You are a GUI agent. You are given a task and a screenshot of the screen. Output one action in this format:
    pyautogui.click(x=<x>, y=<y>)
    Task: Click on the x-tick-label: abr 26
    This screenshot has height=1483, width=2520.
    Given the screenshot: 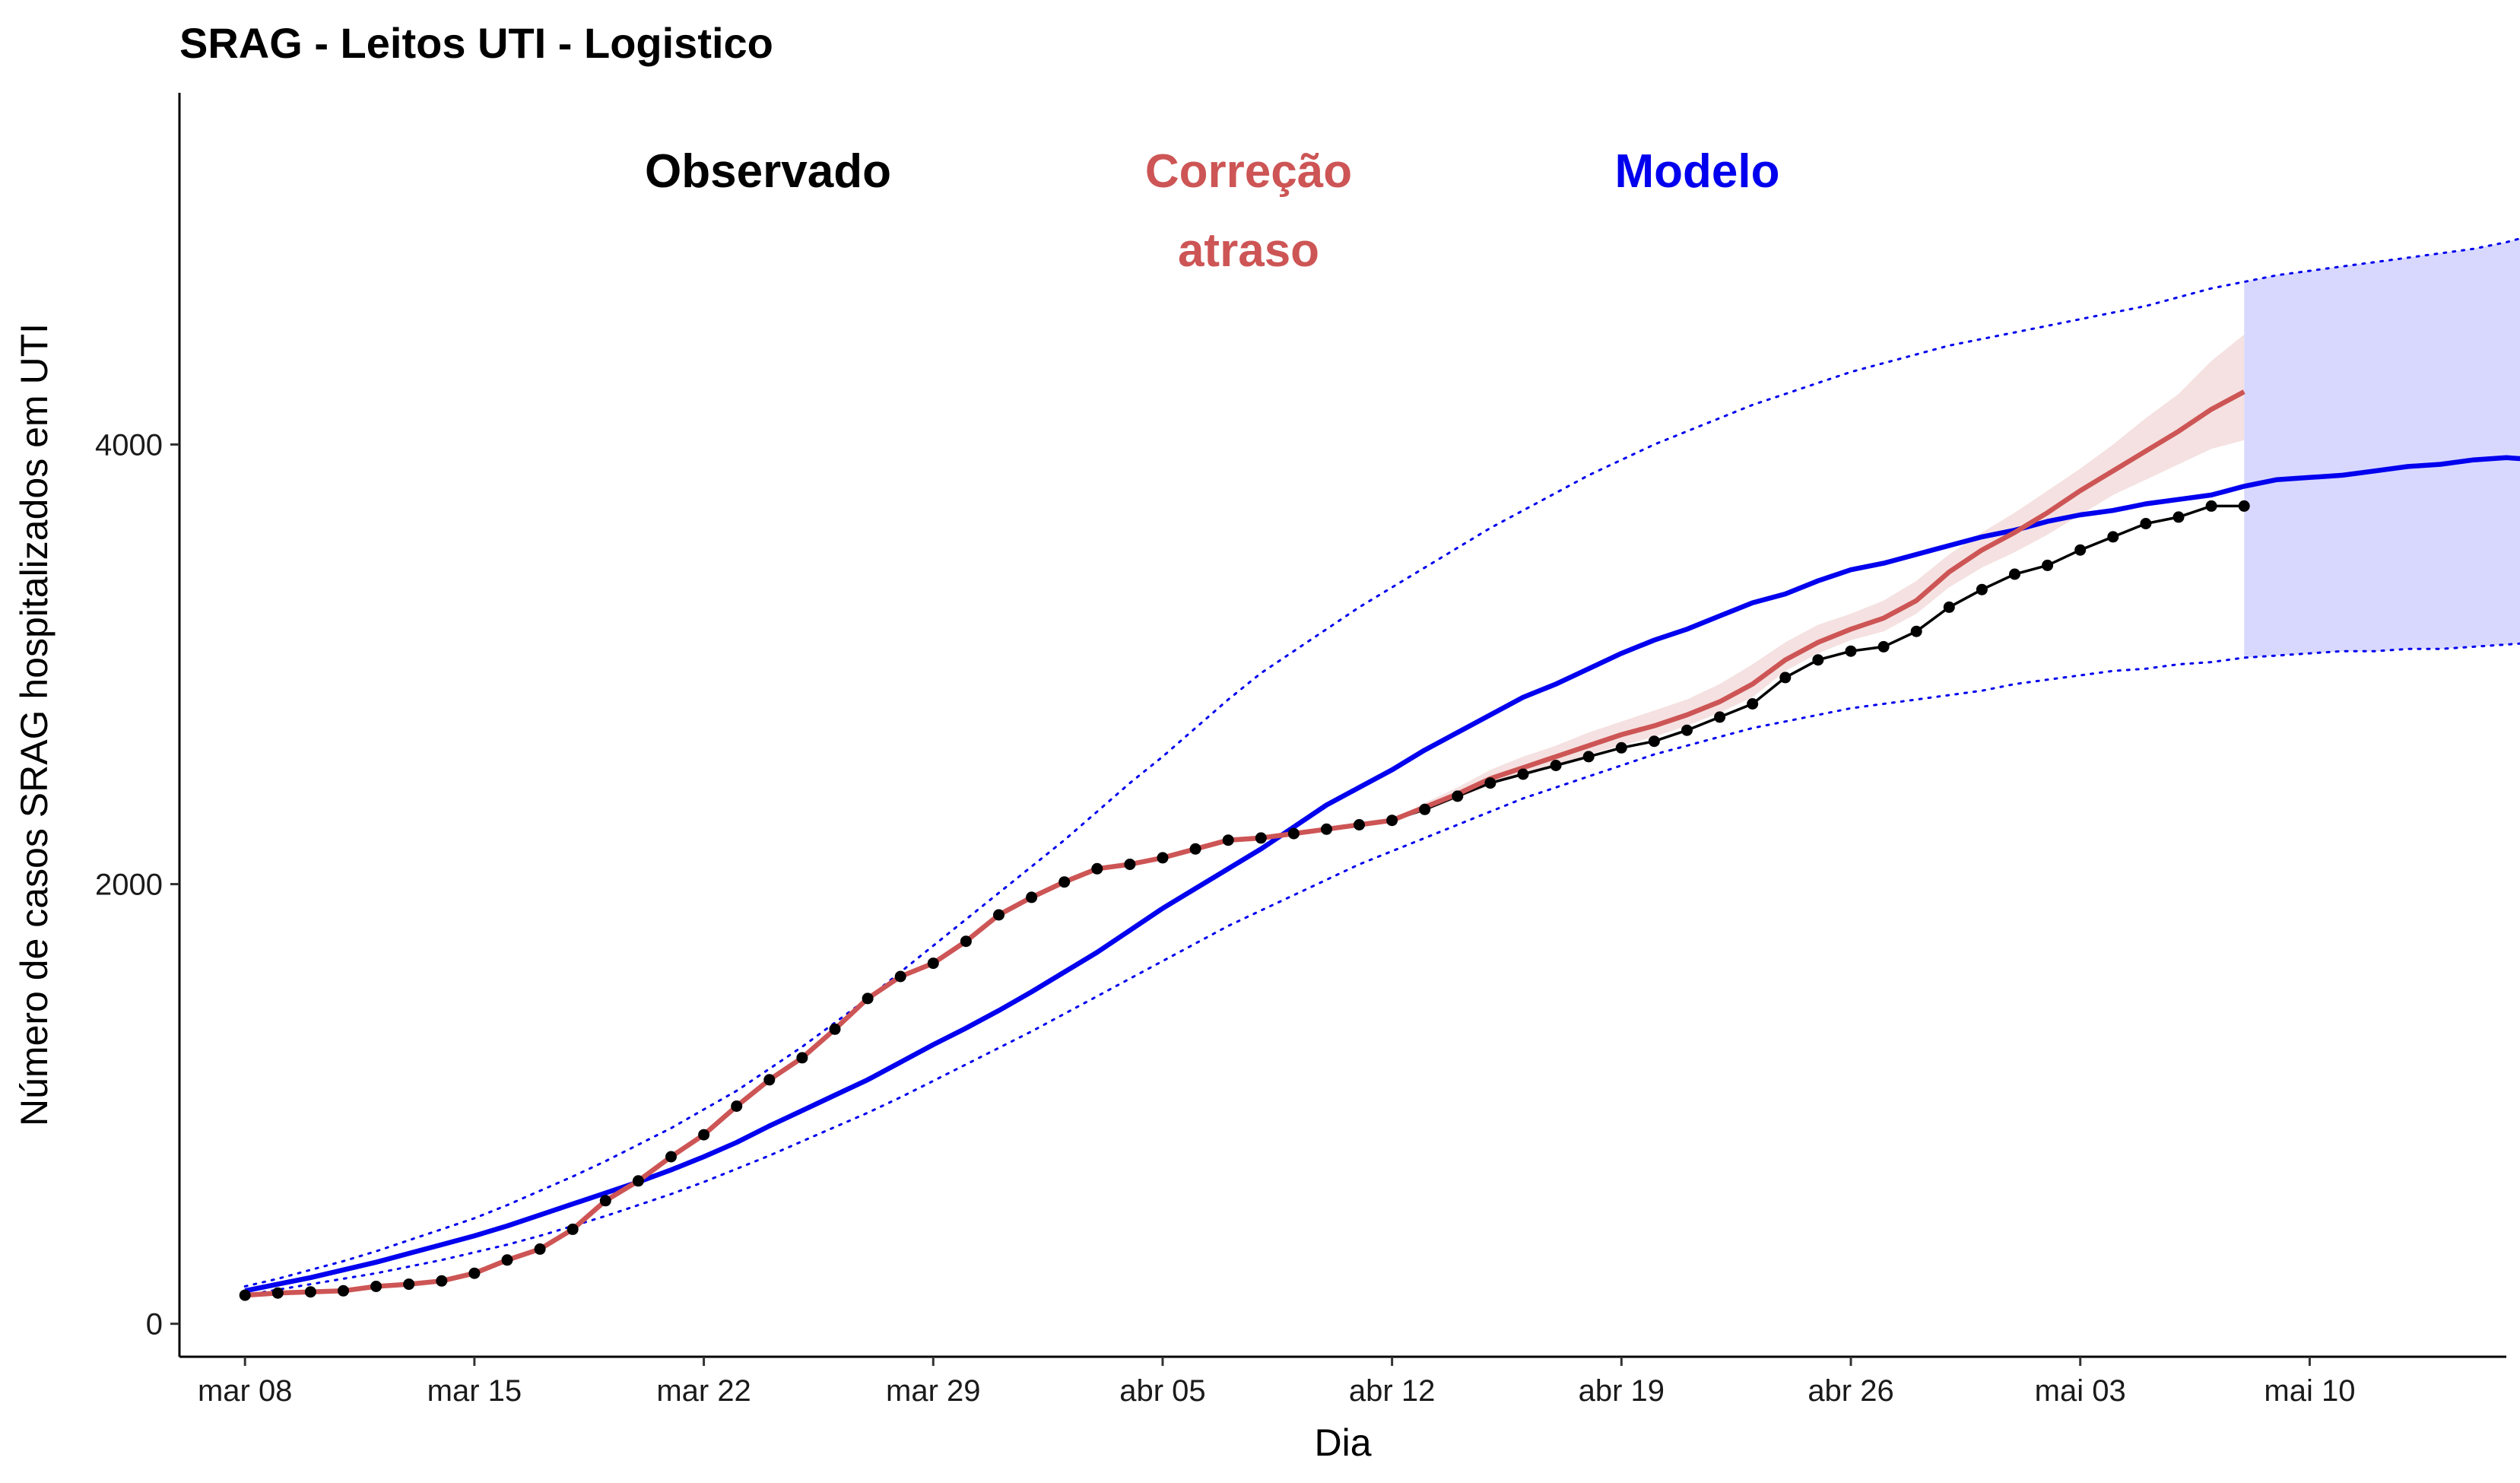 What is the action you would take?
    pyautogui.click(x=1850, y=1391)
    